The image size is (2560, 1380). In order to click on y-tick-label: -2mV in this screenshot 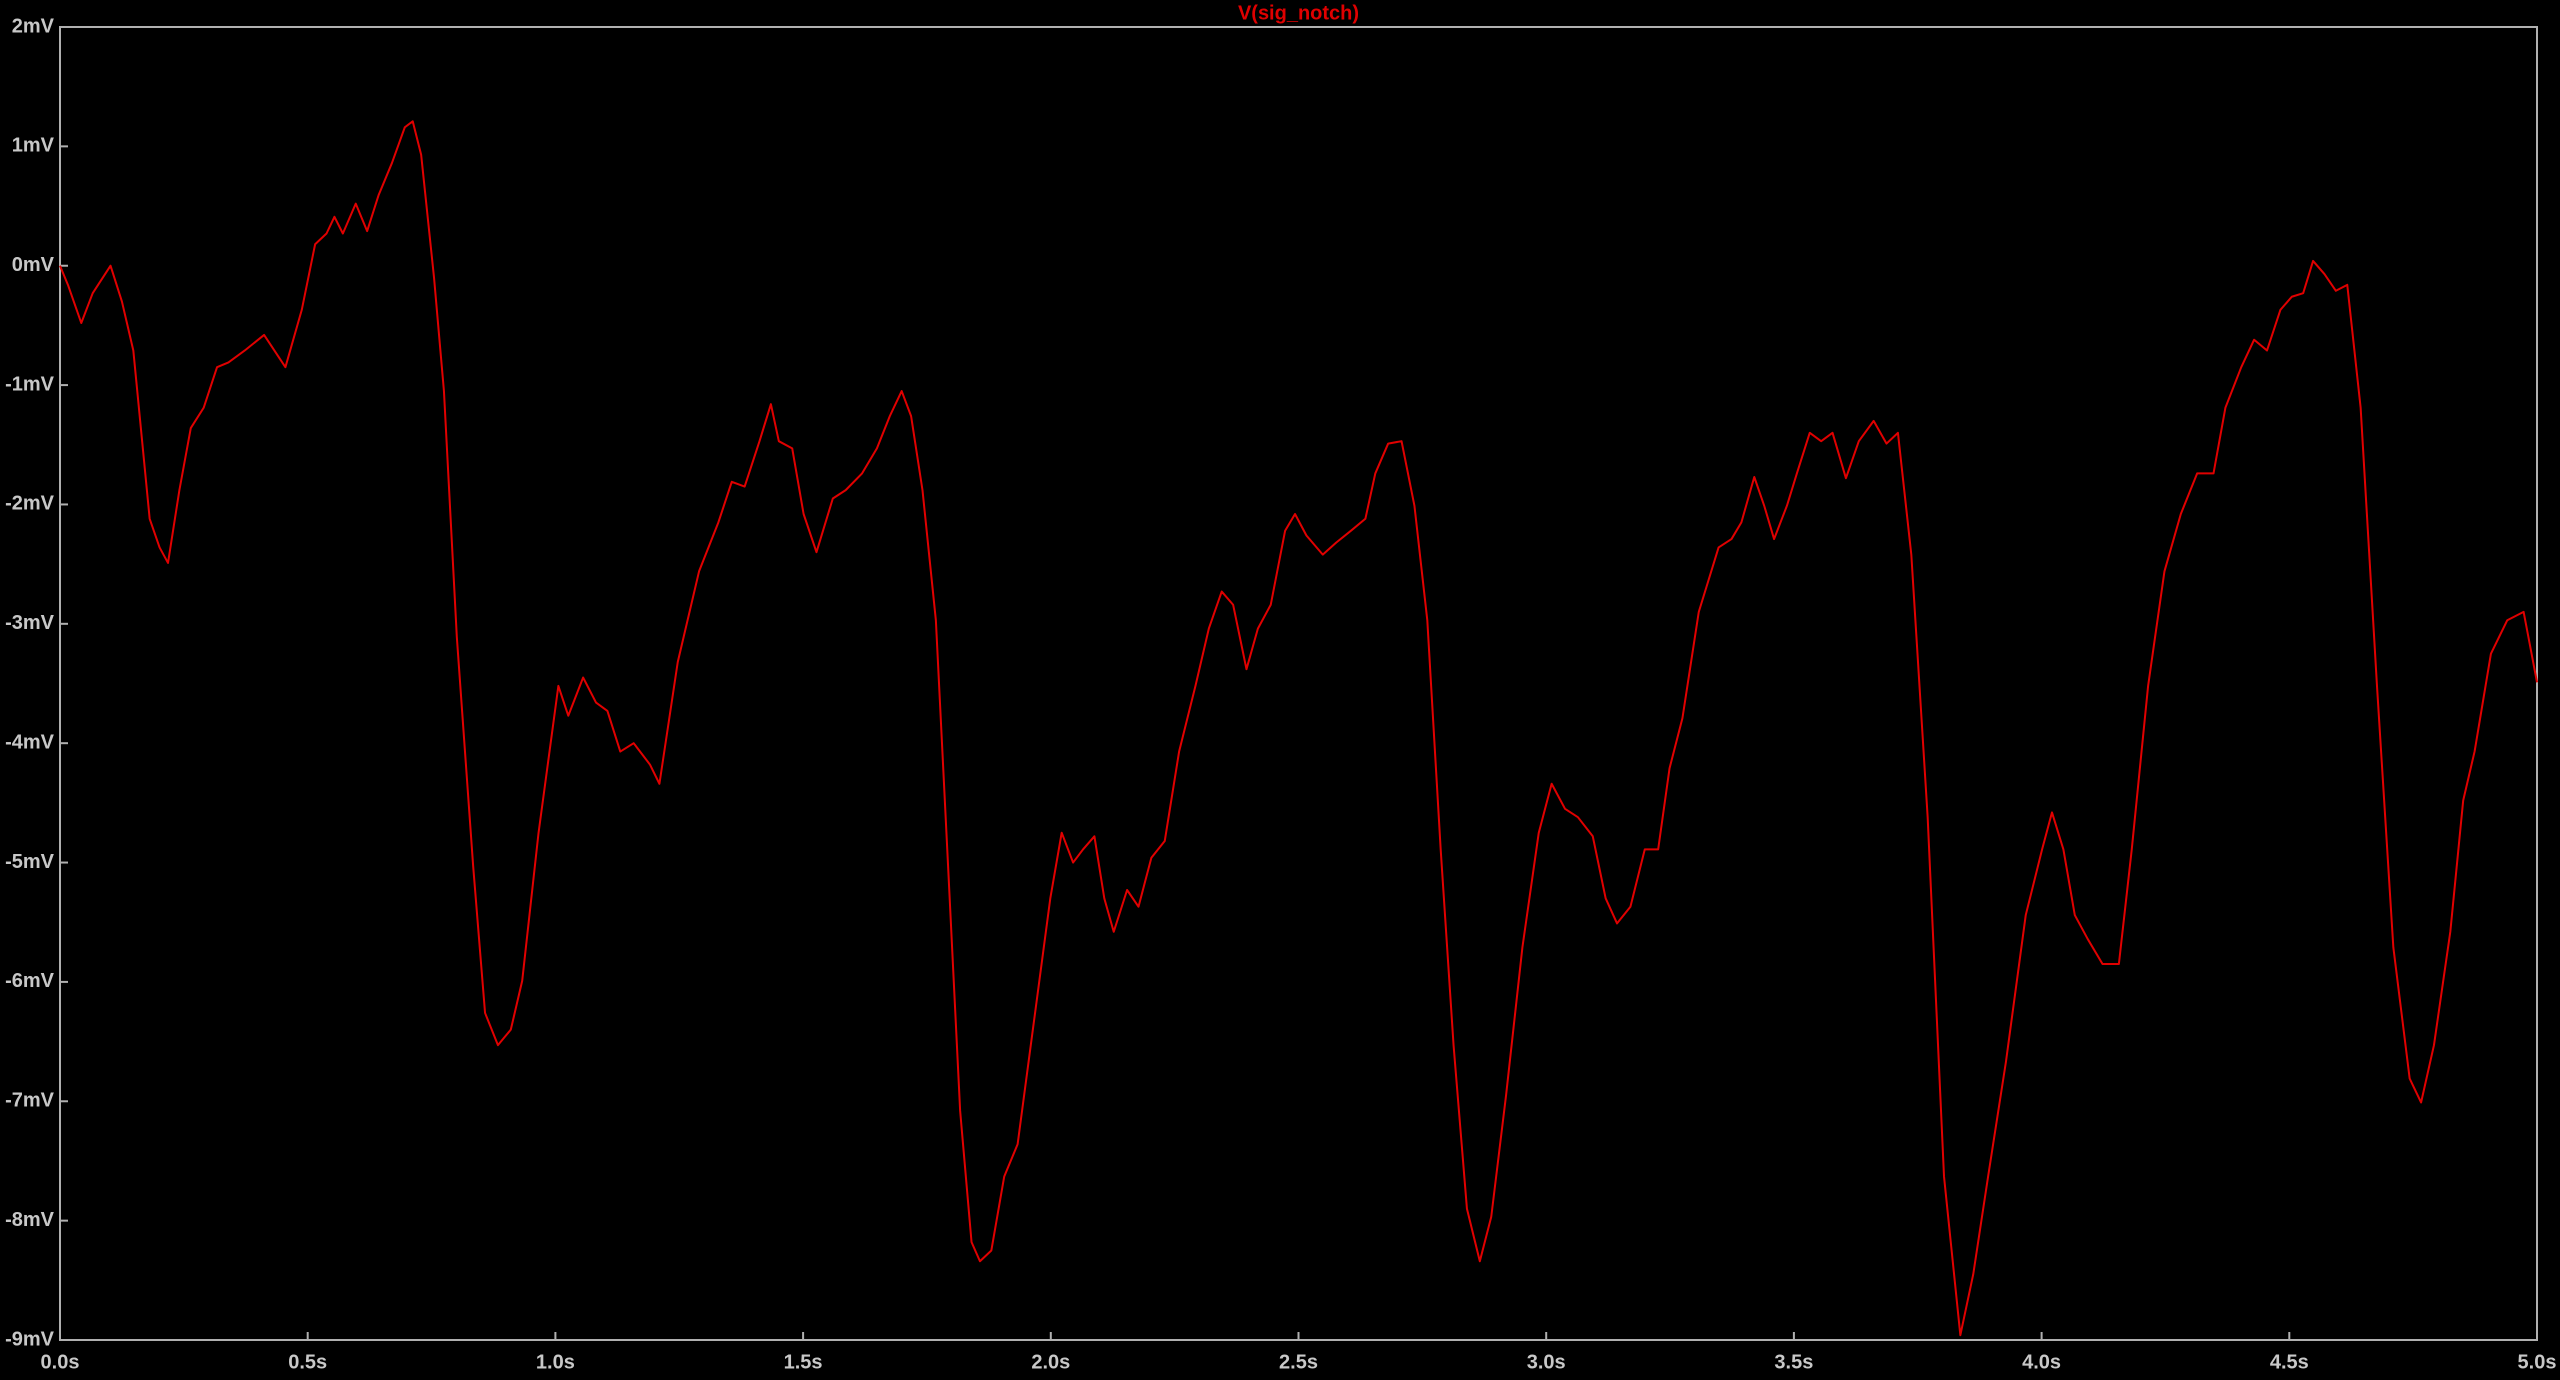, I will do `click(30, 504)`.